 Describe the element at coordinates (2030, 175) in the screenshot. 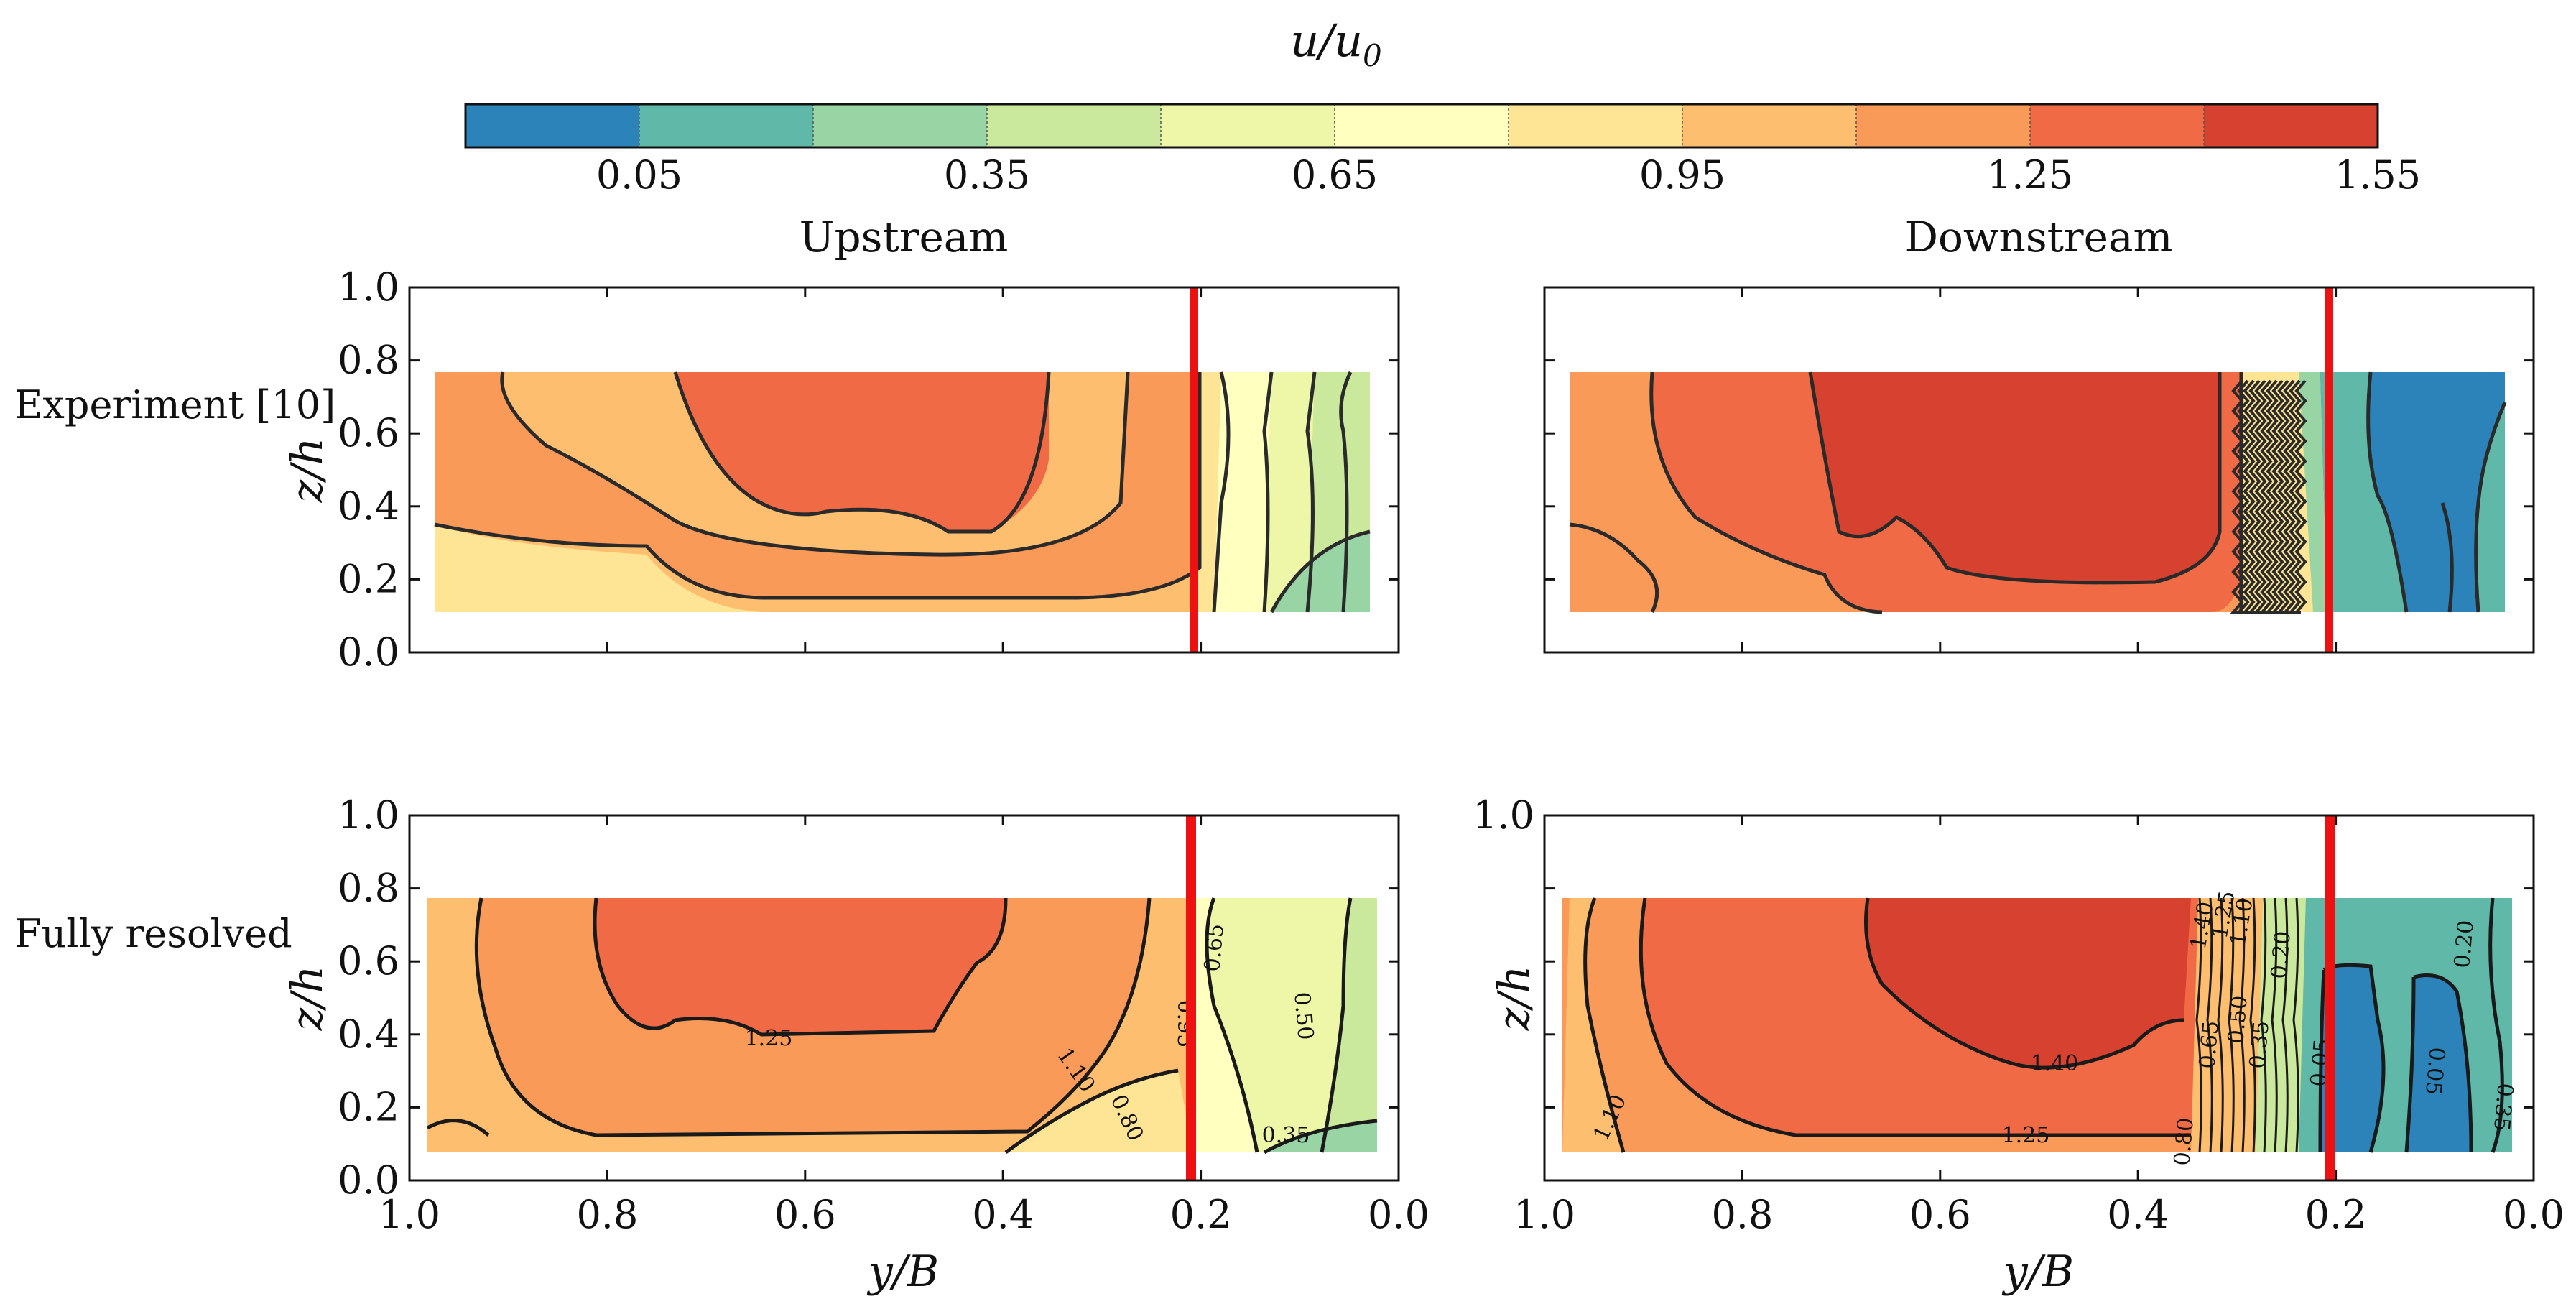

I see `colorbar-tick-label: 1.25` at that location.